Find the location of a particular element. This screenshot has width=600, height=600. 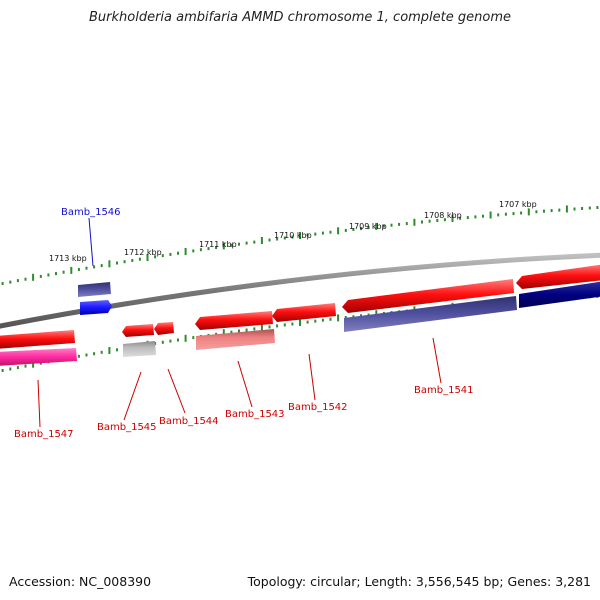

gene-label-bamb-1547: Bamb_1547 is located at coordinates (44, 434).